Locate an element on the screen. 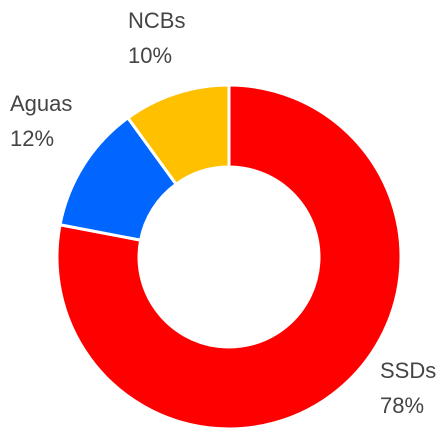  donut-slice is located at coordinates (178, 135).